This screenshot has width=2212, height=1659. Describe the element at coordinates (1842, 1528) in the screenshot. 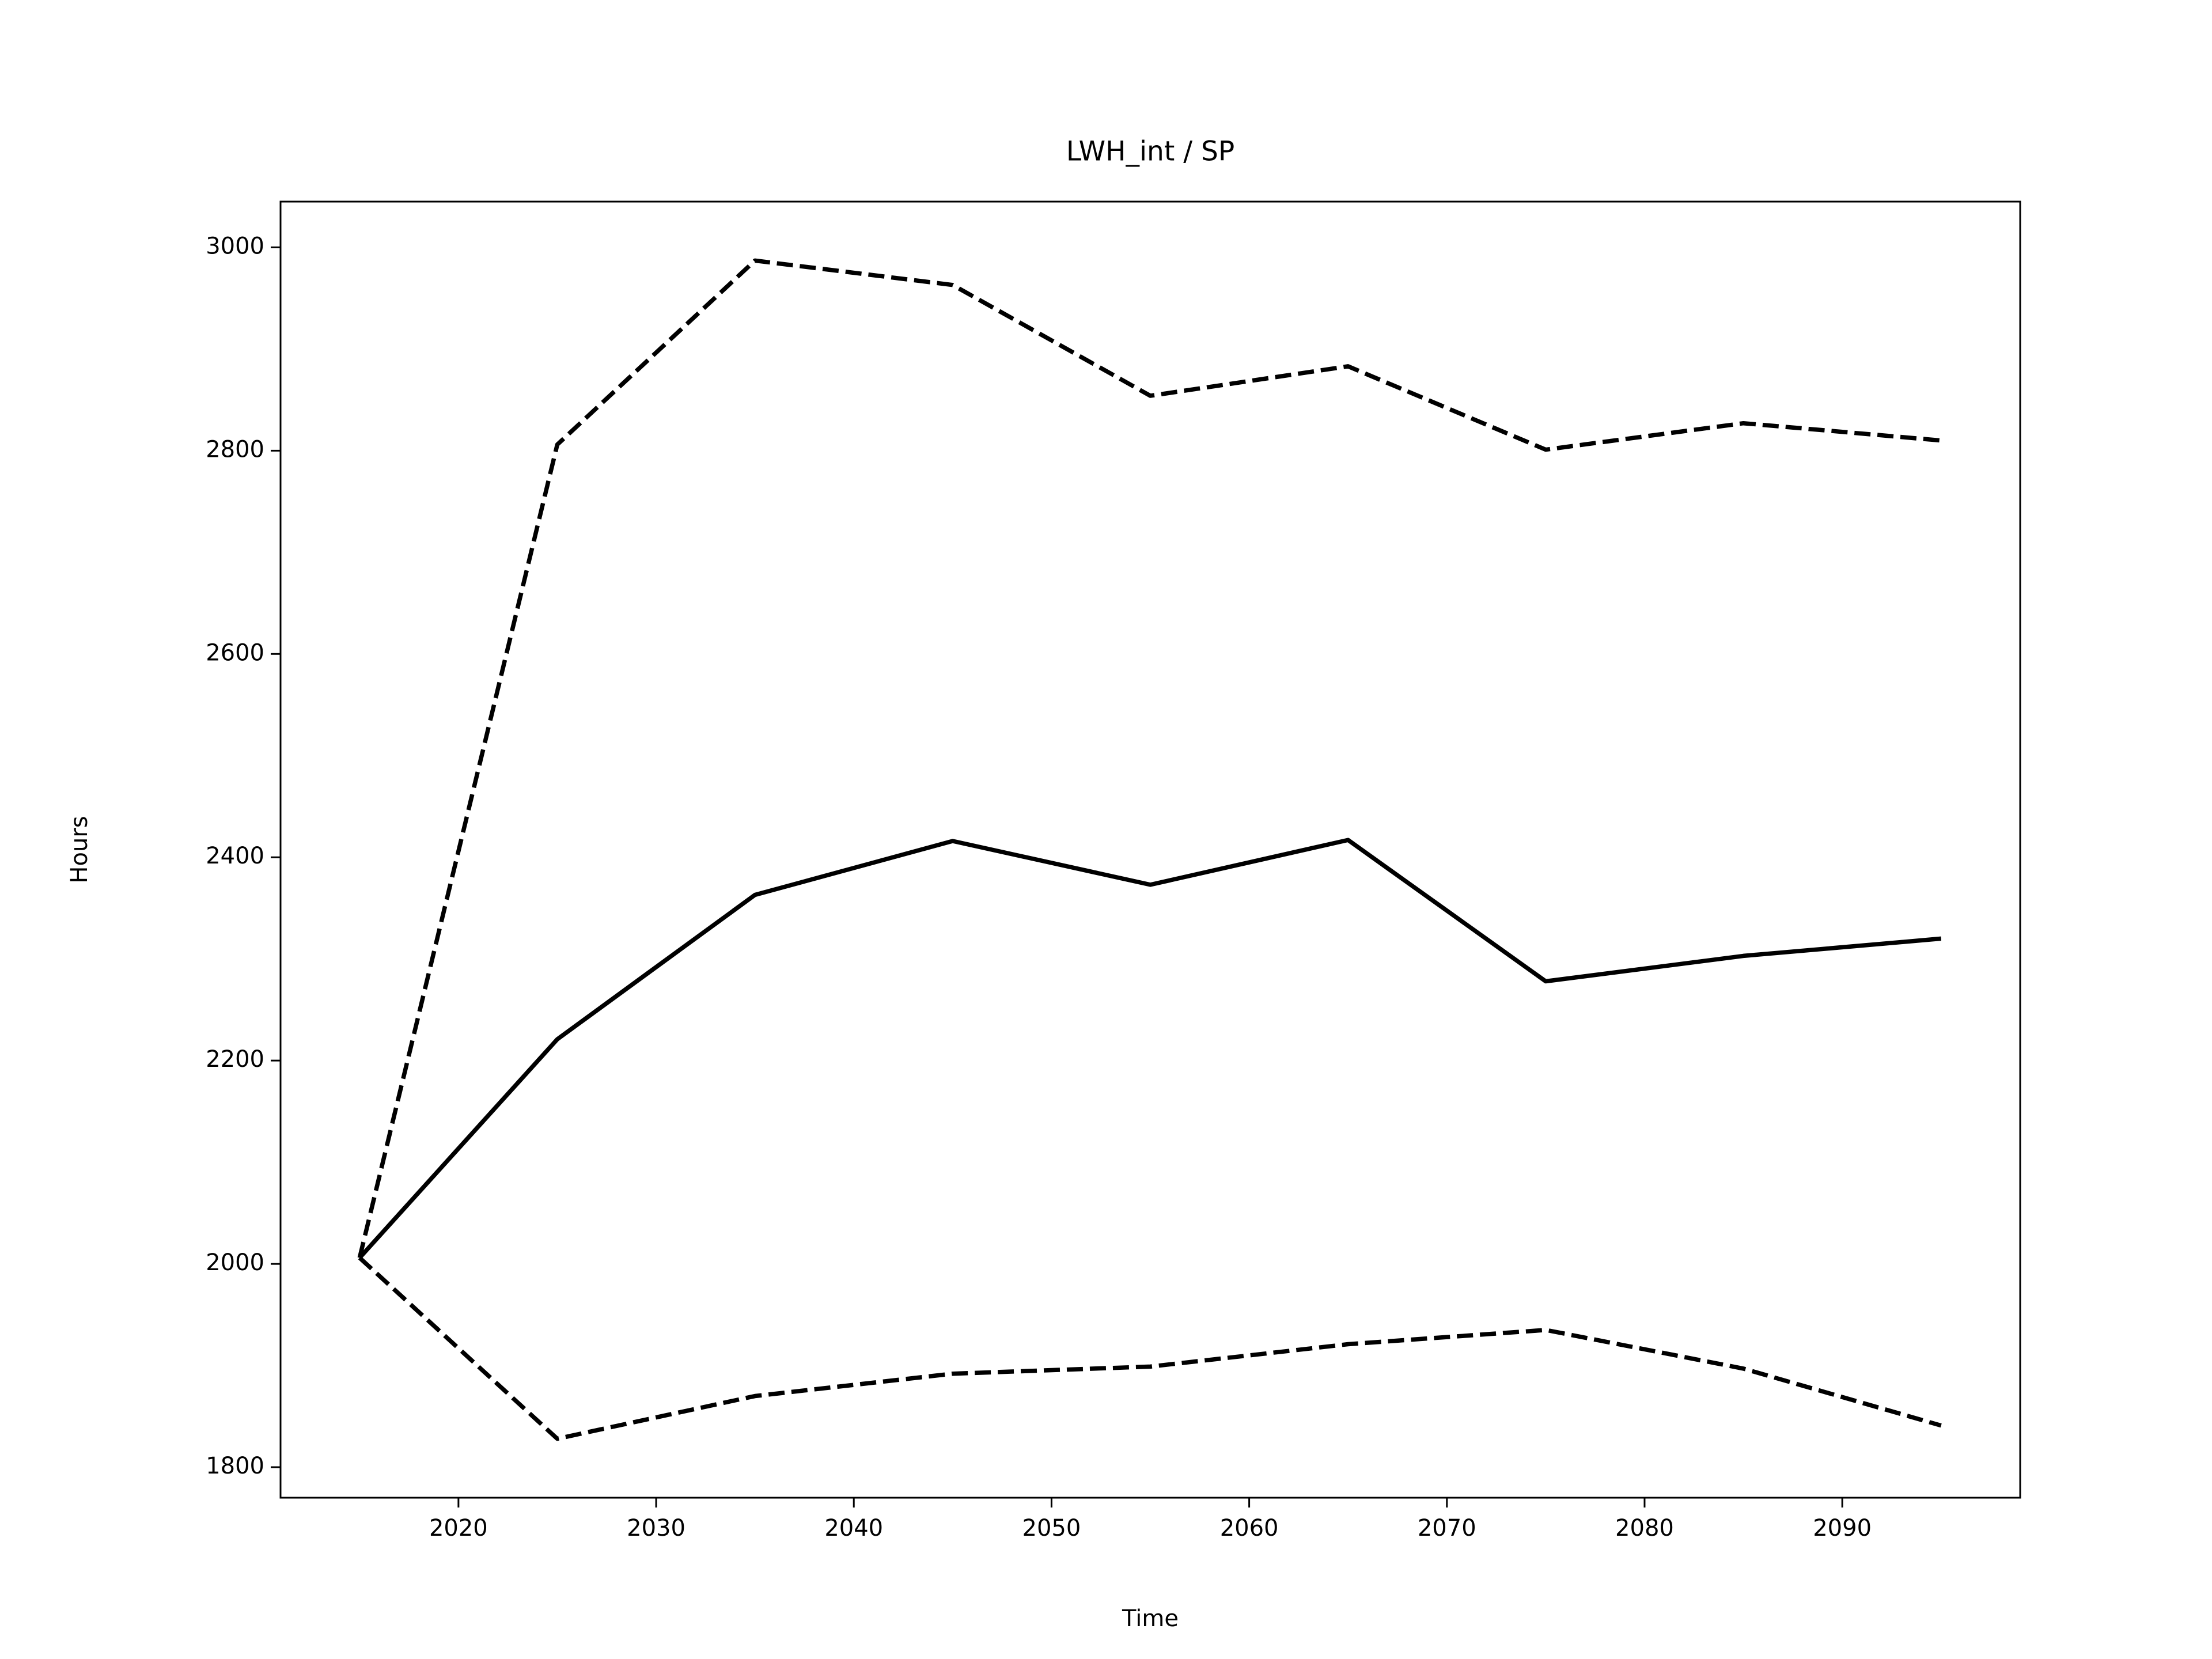

I see `x-tick-label: 2090` at that location.